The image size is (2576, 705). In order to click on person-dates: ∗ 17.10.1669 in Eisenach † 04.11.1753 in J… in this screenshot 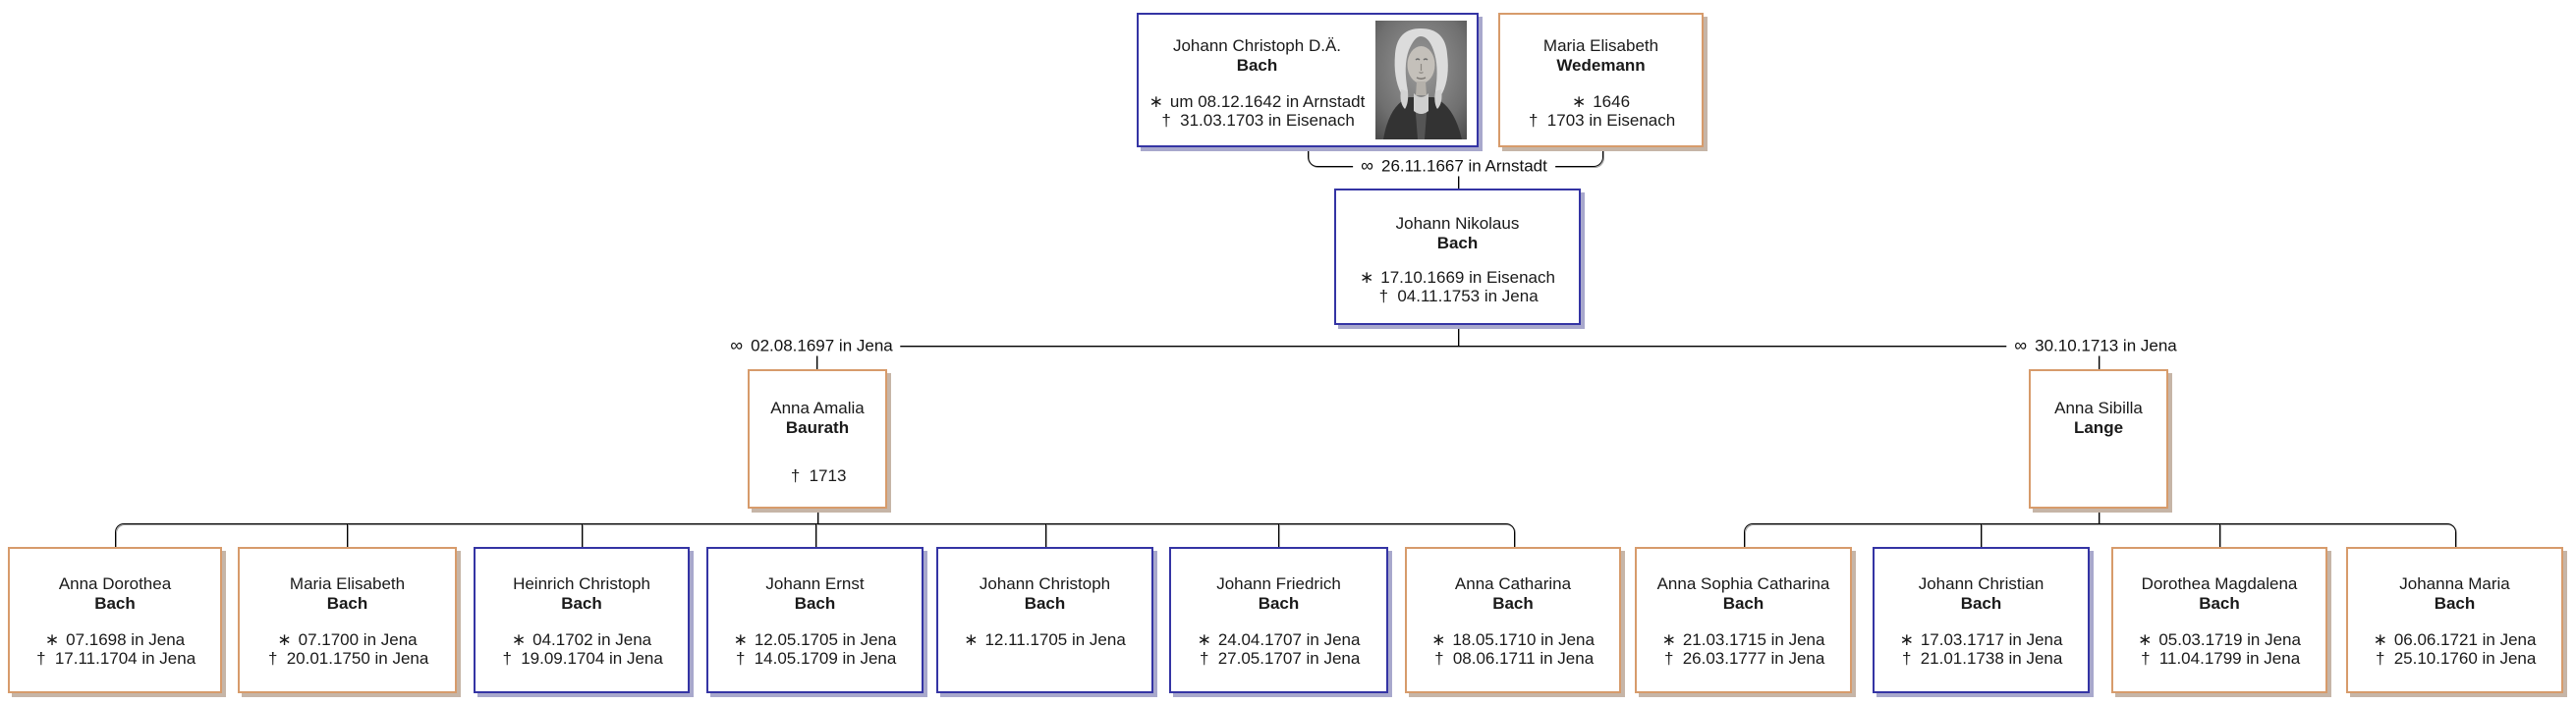, I will do `click(1457, 286)`.